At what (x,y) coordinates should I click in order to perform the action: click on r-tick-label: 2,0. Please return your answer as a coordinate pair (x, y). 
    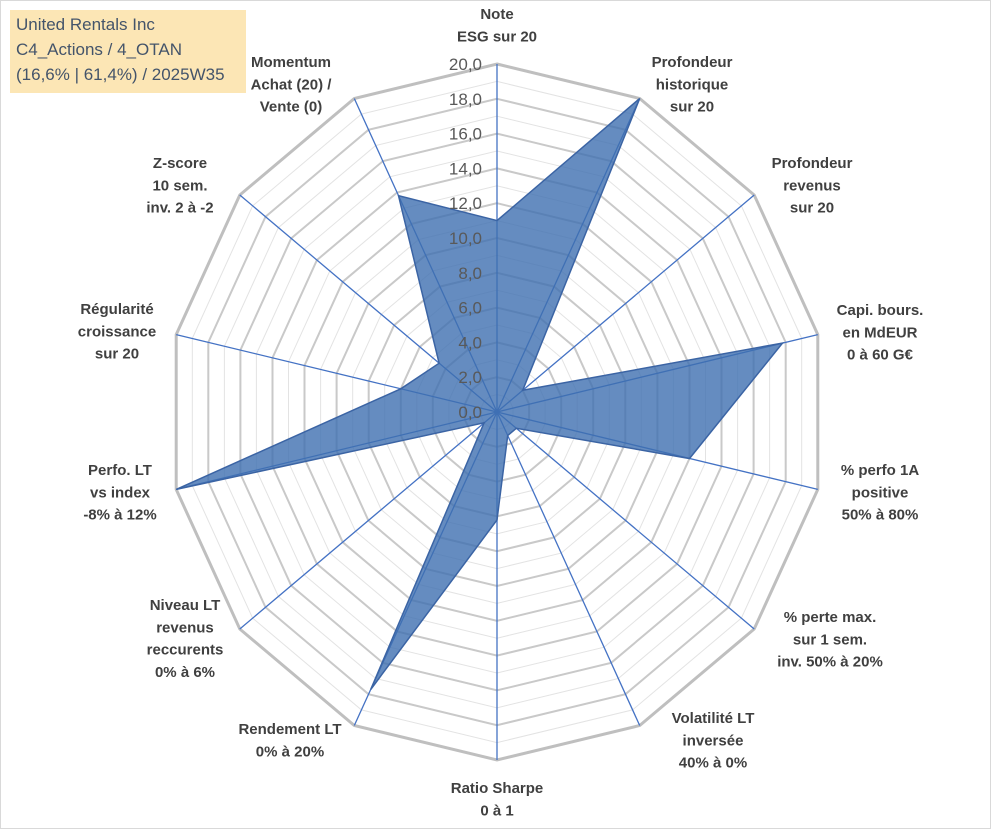
    Looking at the image, I should click on (470, 377).